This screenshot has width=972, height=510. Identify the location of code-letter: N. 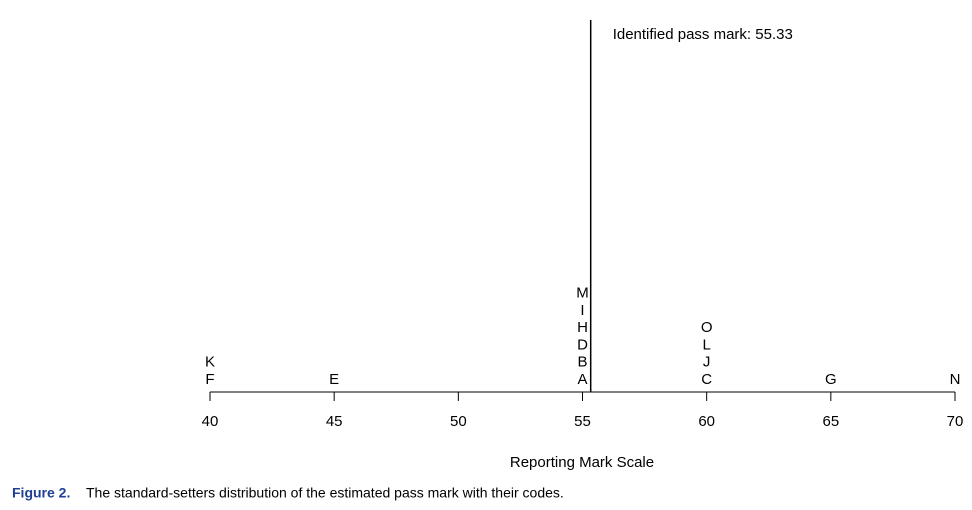
(955, 379).